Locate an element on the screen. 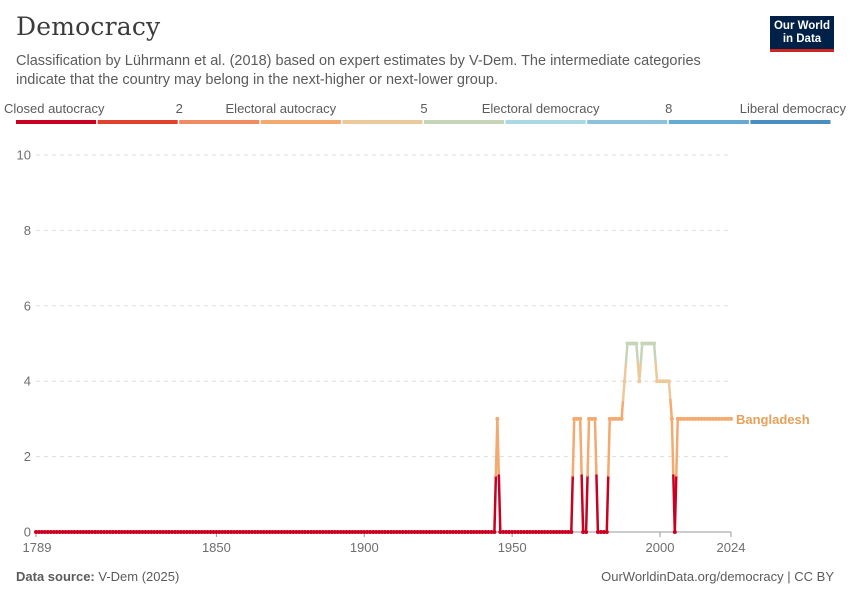  footer-url: OurWorldinData.org/democracy | CC BY is located at coordinates (717, 576).